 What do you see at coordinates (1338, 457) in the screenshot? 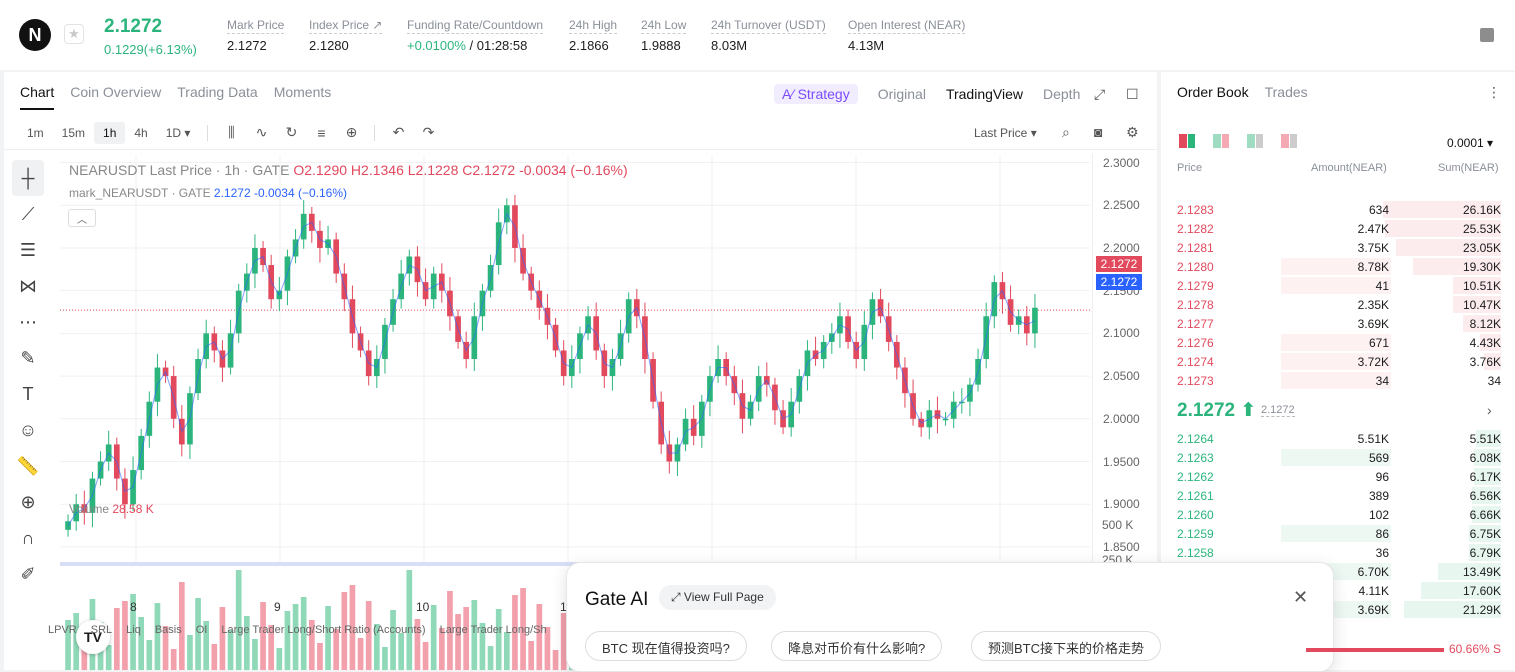
I see `bid-row: 2.1263 569 6.08K` at bounding box center [1338, 457].